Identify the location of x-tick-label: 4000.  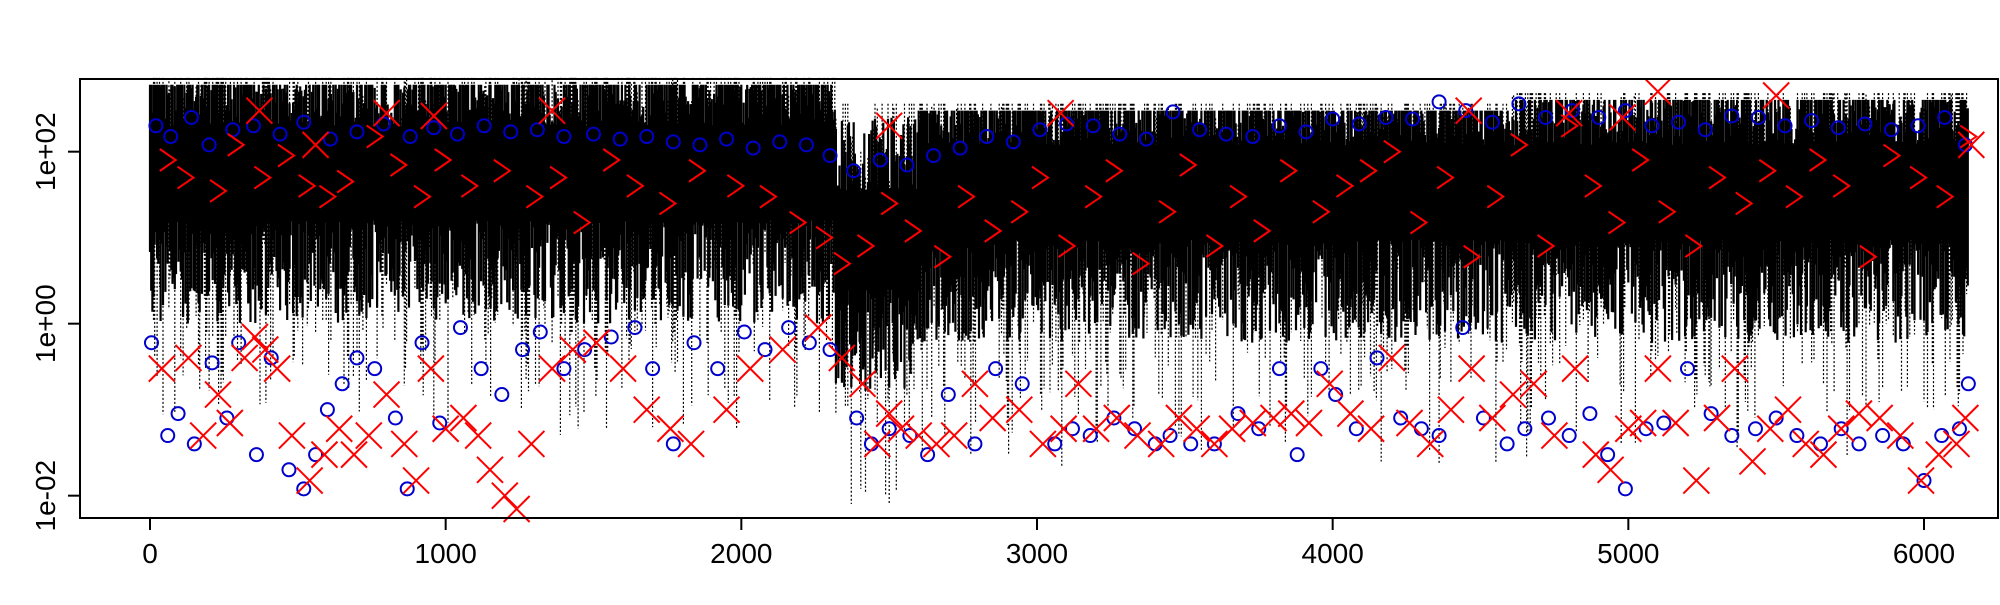
(1333, 553).